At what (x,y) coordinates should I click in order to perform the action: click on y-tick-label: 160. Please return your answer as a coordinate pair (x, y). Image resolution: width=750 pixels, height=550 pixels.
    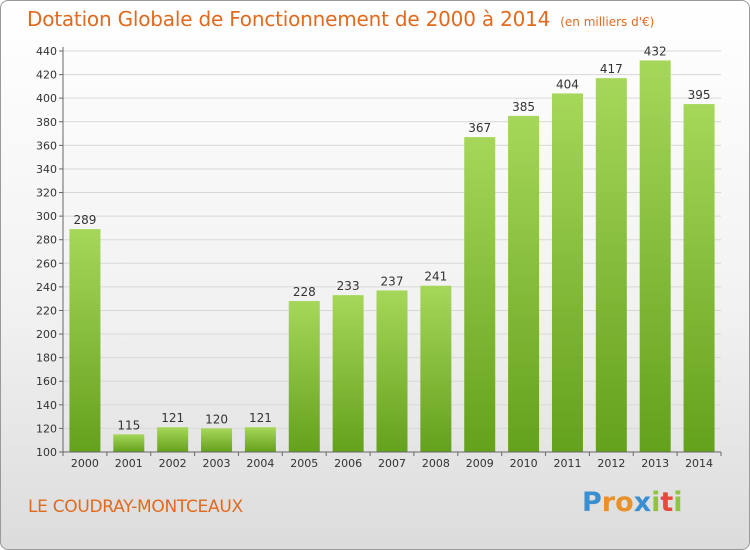
    Looking at the image, I should click on (46, 381).